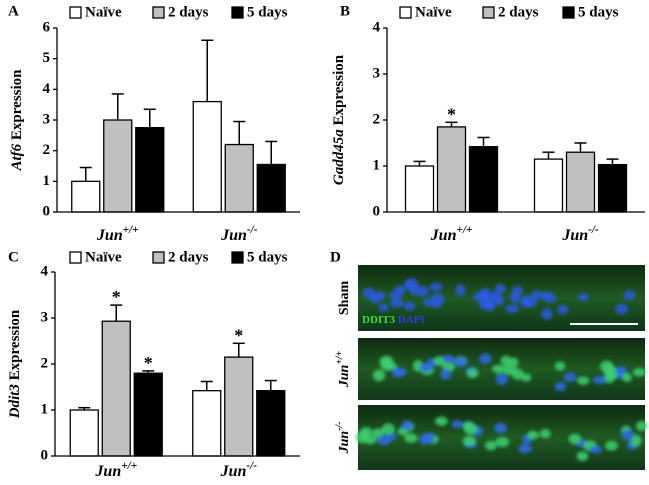  What do you see at coordinates (15, 364) in the screenshot?
I see `y-axis-label: Ddit3 Expression` at bounding box center [15, 364].